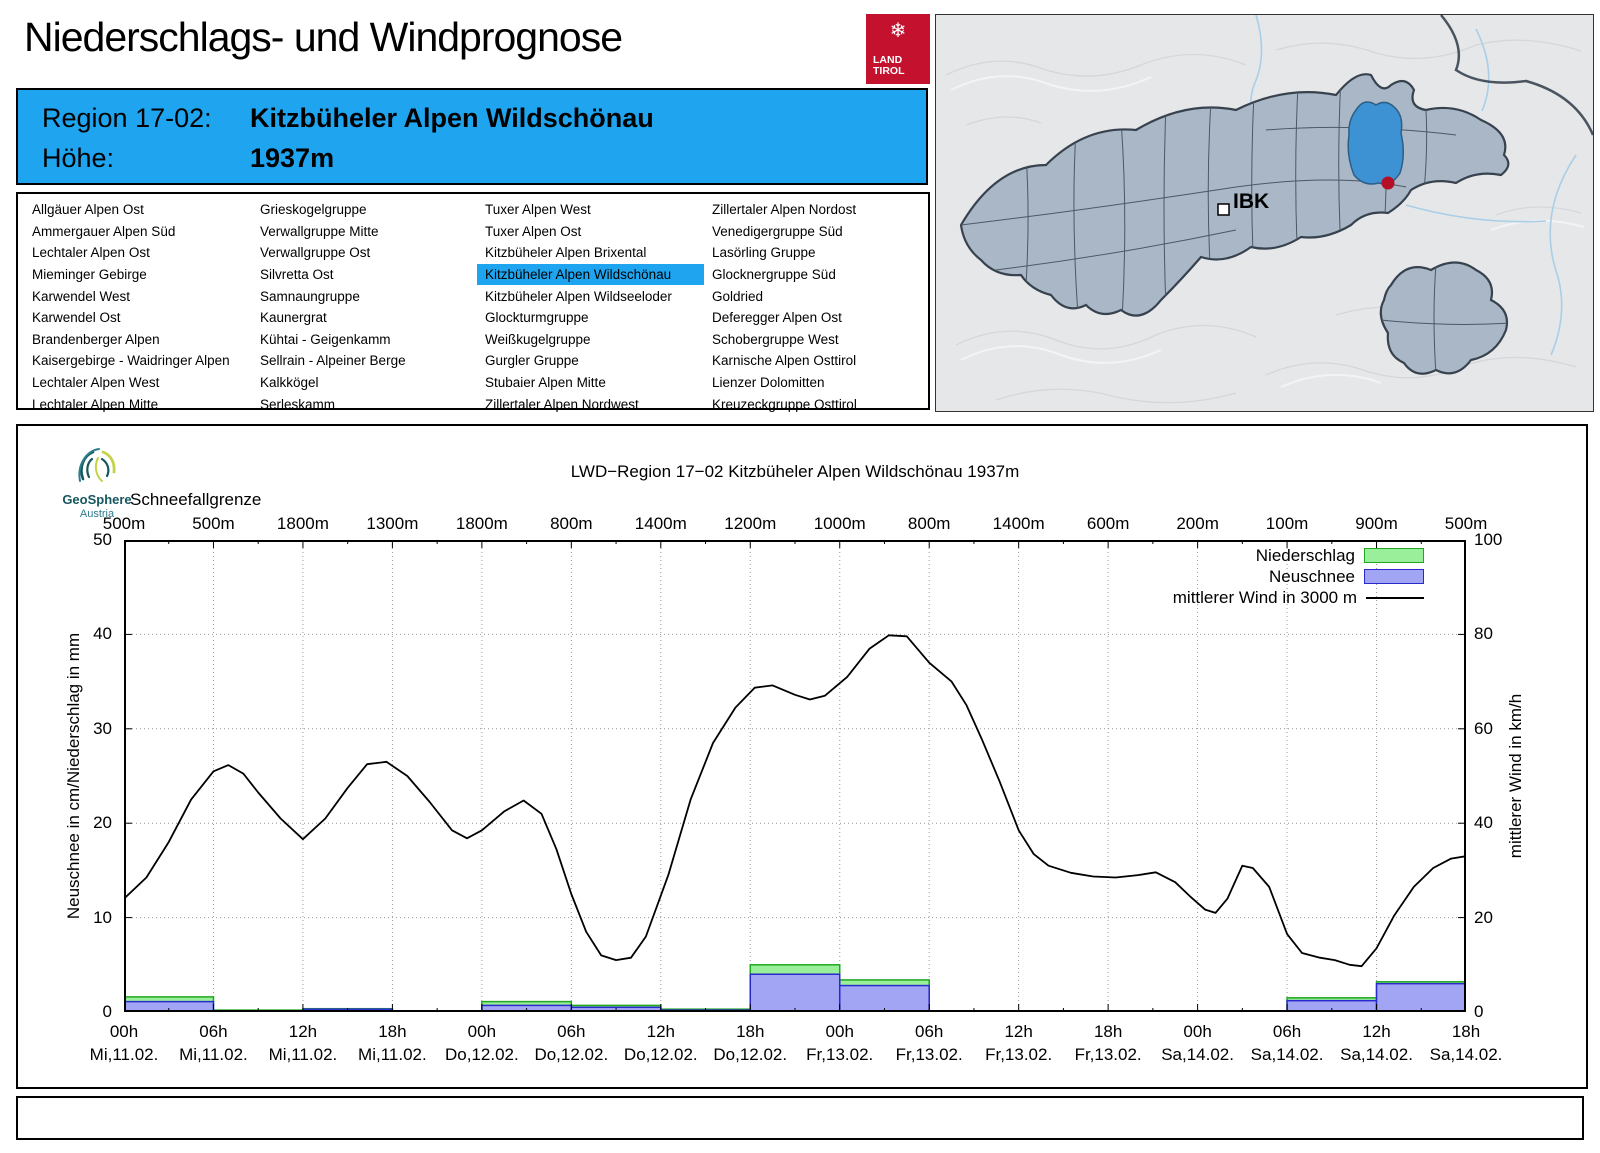  I want to click on y-left-tick-label: 10, so click(102, 917).